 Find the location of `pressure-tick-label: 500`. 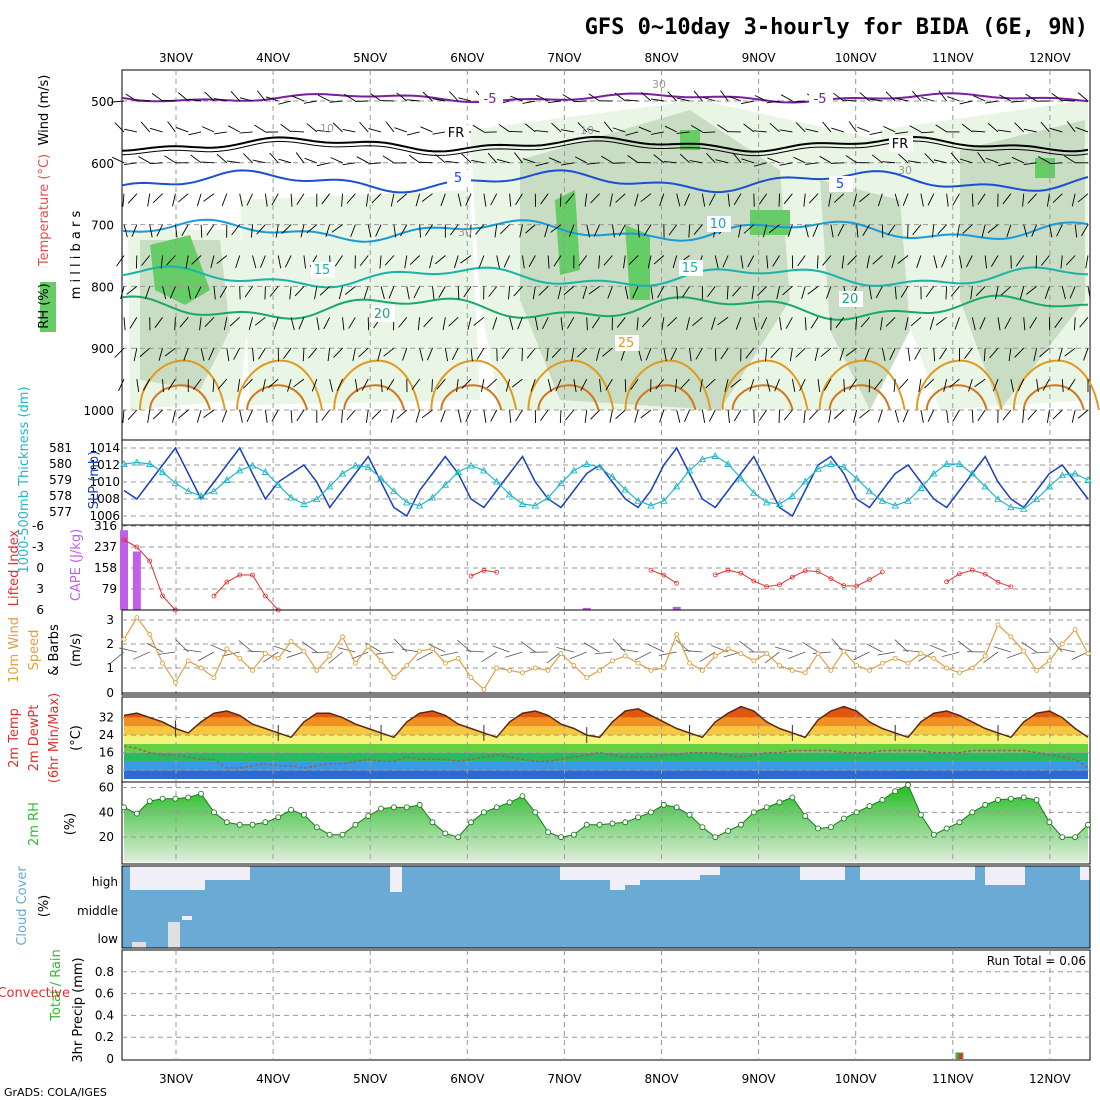

pressure-tick-label: 500 is located at coordinates (102, 102).